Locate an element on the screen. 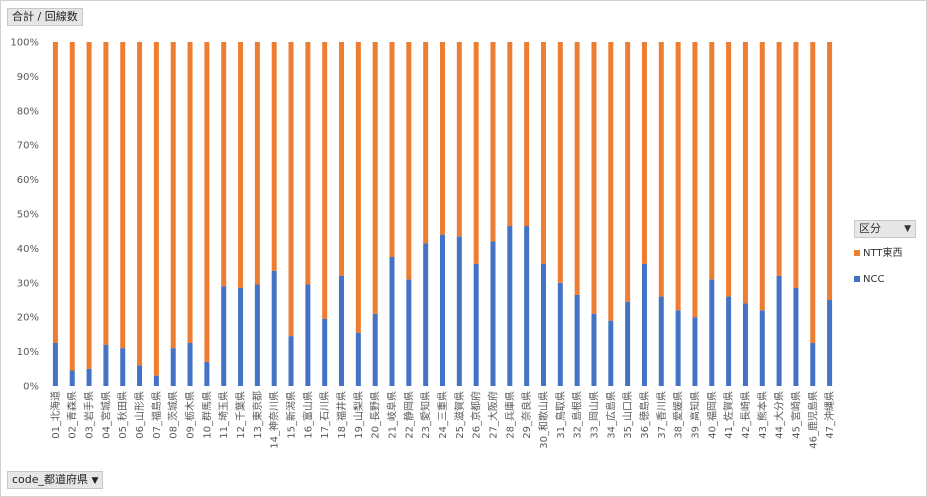 This screenshot has width=927, height=497. legend-item-ncc: NCC is located at coordinates (885, 280).